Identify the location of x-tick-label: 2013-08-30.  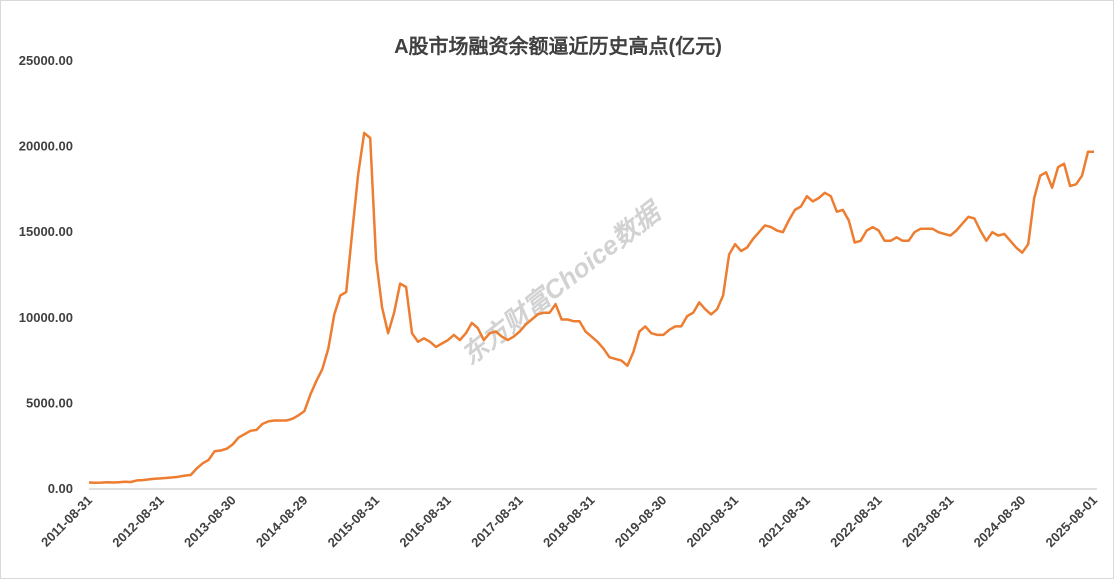
(210, 522).